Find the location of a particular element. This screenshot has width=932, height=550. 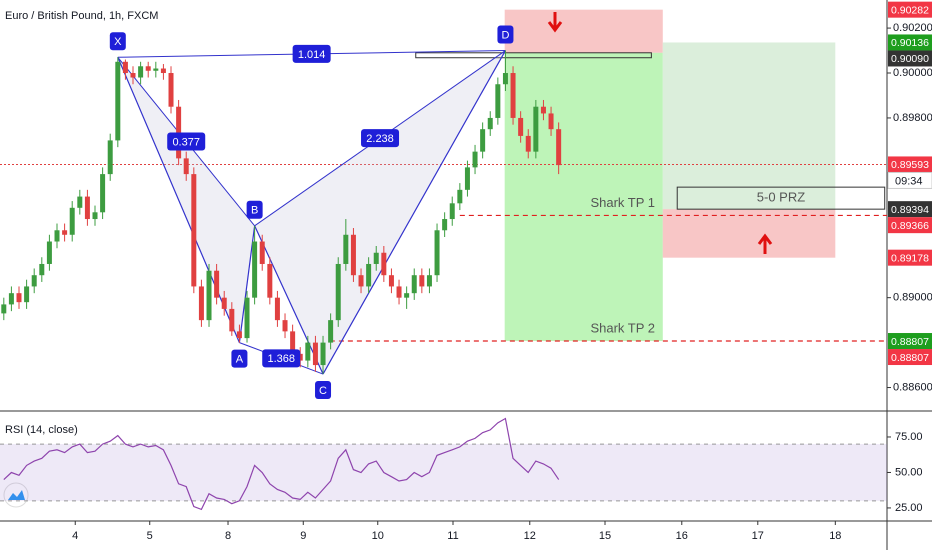

x-tick-label: 12 is located at coordinates (530, 536).